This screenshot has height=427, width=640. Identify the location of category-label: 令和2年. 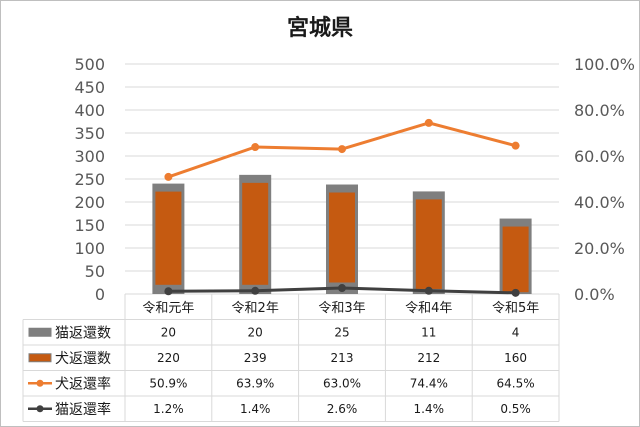
(255, 308).